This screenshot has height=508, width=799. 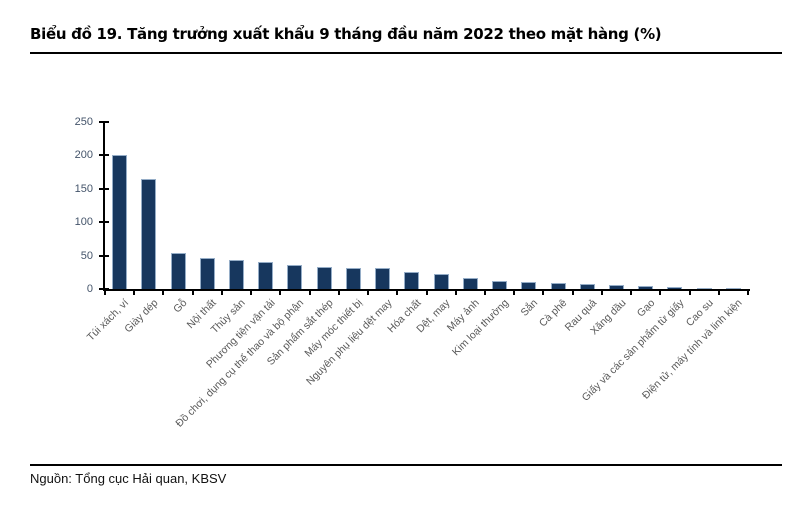 I want to click on source-note: Nguồn: Tổng cục Hải quan, KBSV, so click(x=128, y=478).